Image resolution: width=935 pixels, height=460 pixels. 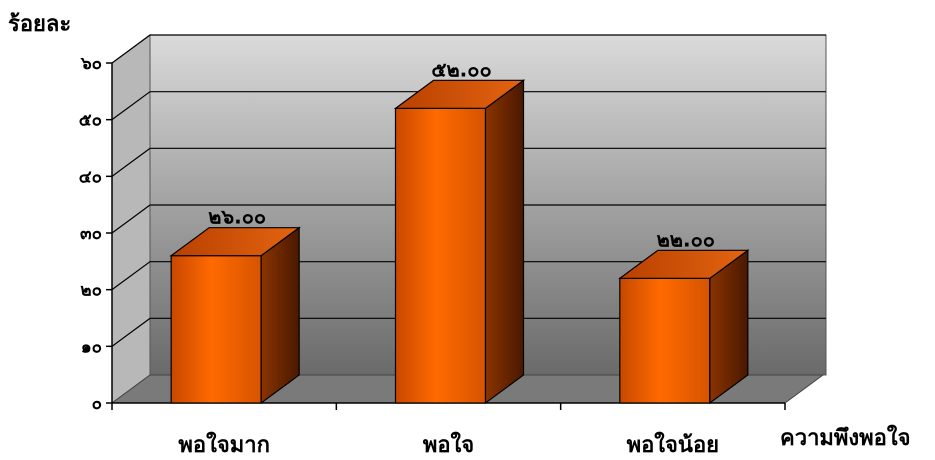 What do you see at coordinates (224, 444) in the screenshot?
I see `x-tick-label: พอใจมาก` at bounding box center [224, 444].